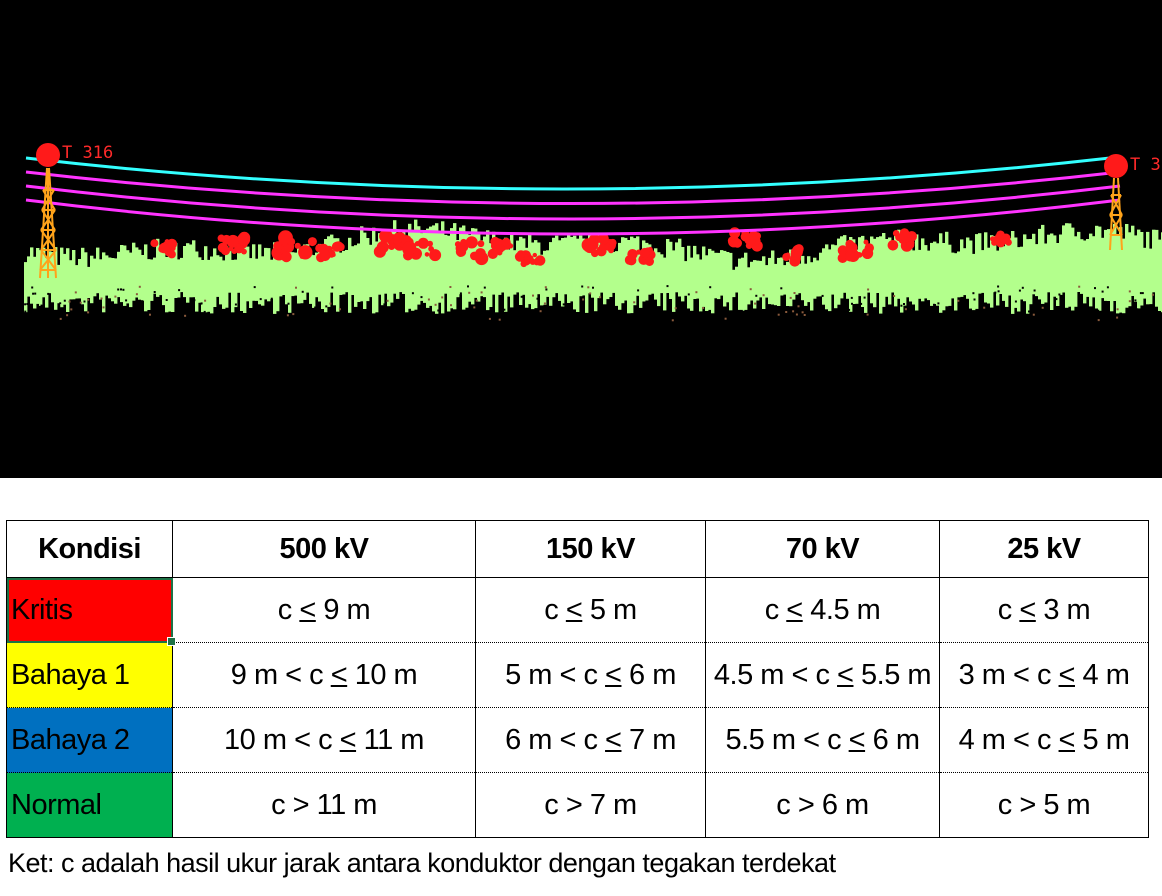 The image size is (1162, 896). What do you see at coordinates (324, 740) in the screenshot?
I see `cell-bahaya-2-500kv: 10 m < c < 11 m` at bounding box center [324, 740].